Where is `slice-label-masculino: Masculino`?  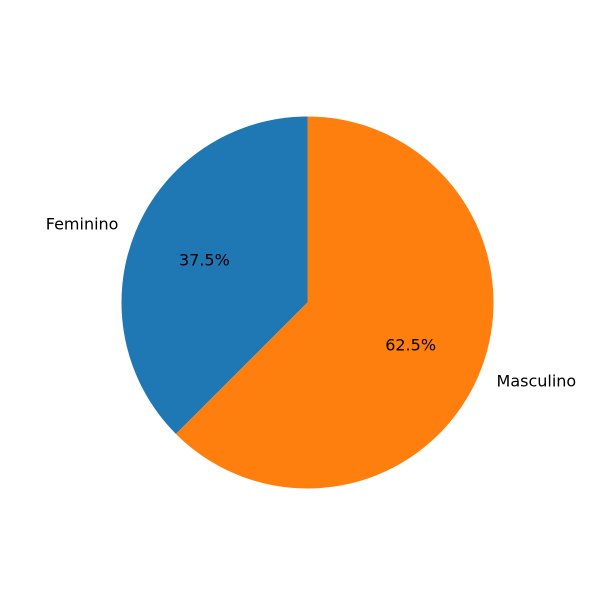
slice-label-masculino: Masculino is located at coordinates (537, 380).